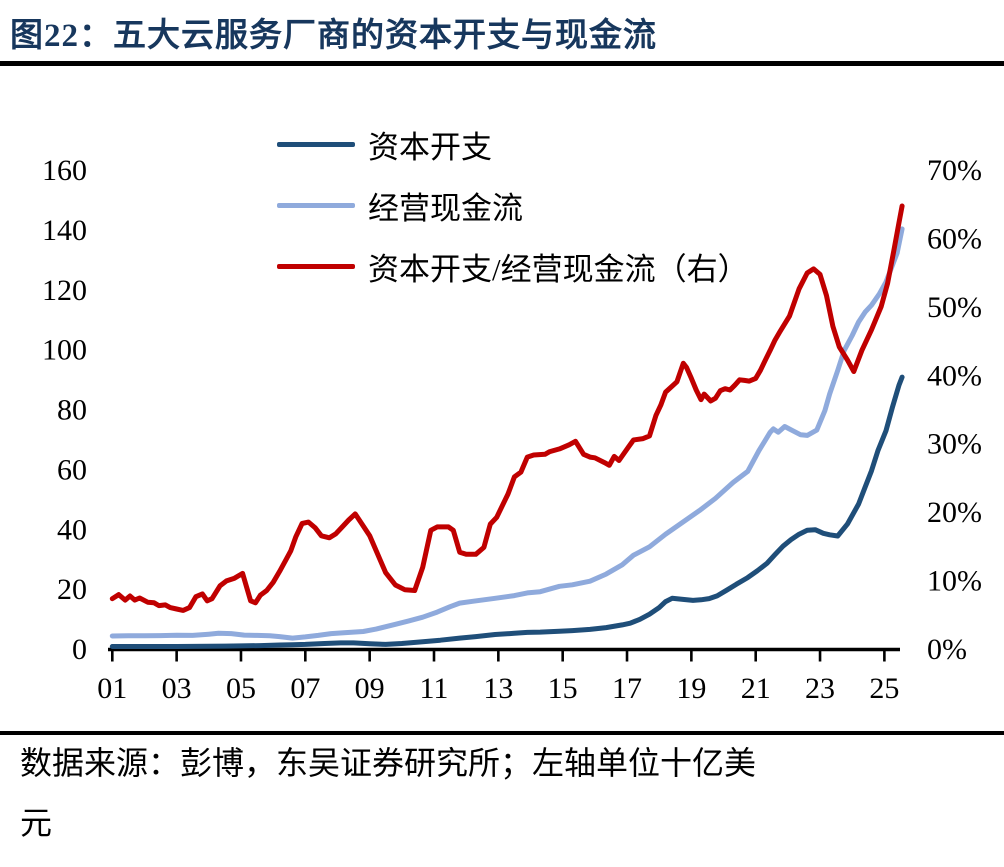  I want to click on x-axis-label-15: 15, so click(563, 688).